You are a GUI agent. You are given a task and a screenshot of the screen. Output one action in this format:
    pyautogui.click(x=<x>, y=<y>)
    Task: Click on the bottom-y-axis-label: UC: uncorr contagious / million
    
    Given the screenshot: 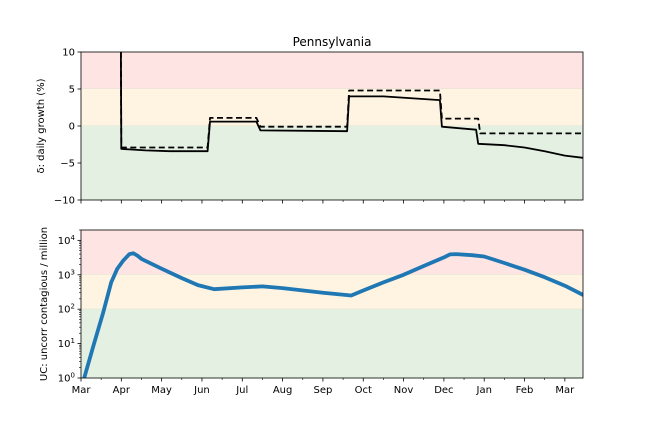 What is the action you would take?
    pyautogui.click(x=44, y=304)
    